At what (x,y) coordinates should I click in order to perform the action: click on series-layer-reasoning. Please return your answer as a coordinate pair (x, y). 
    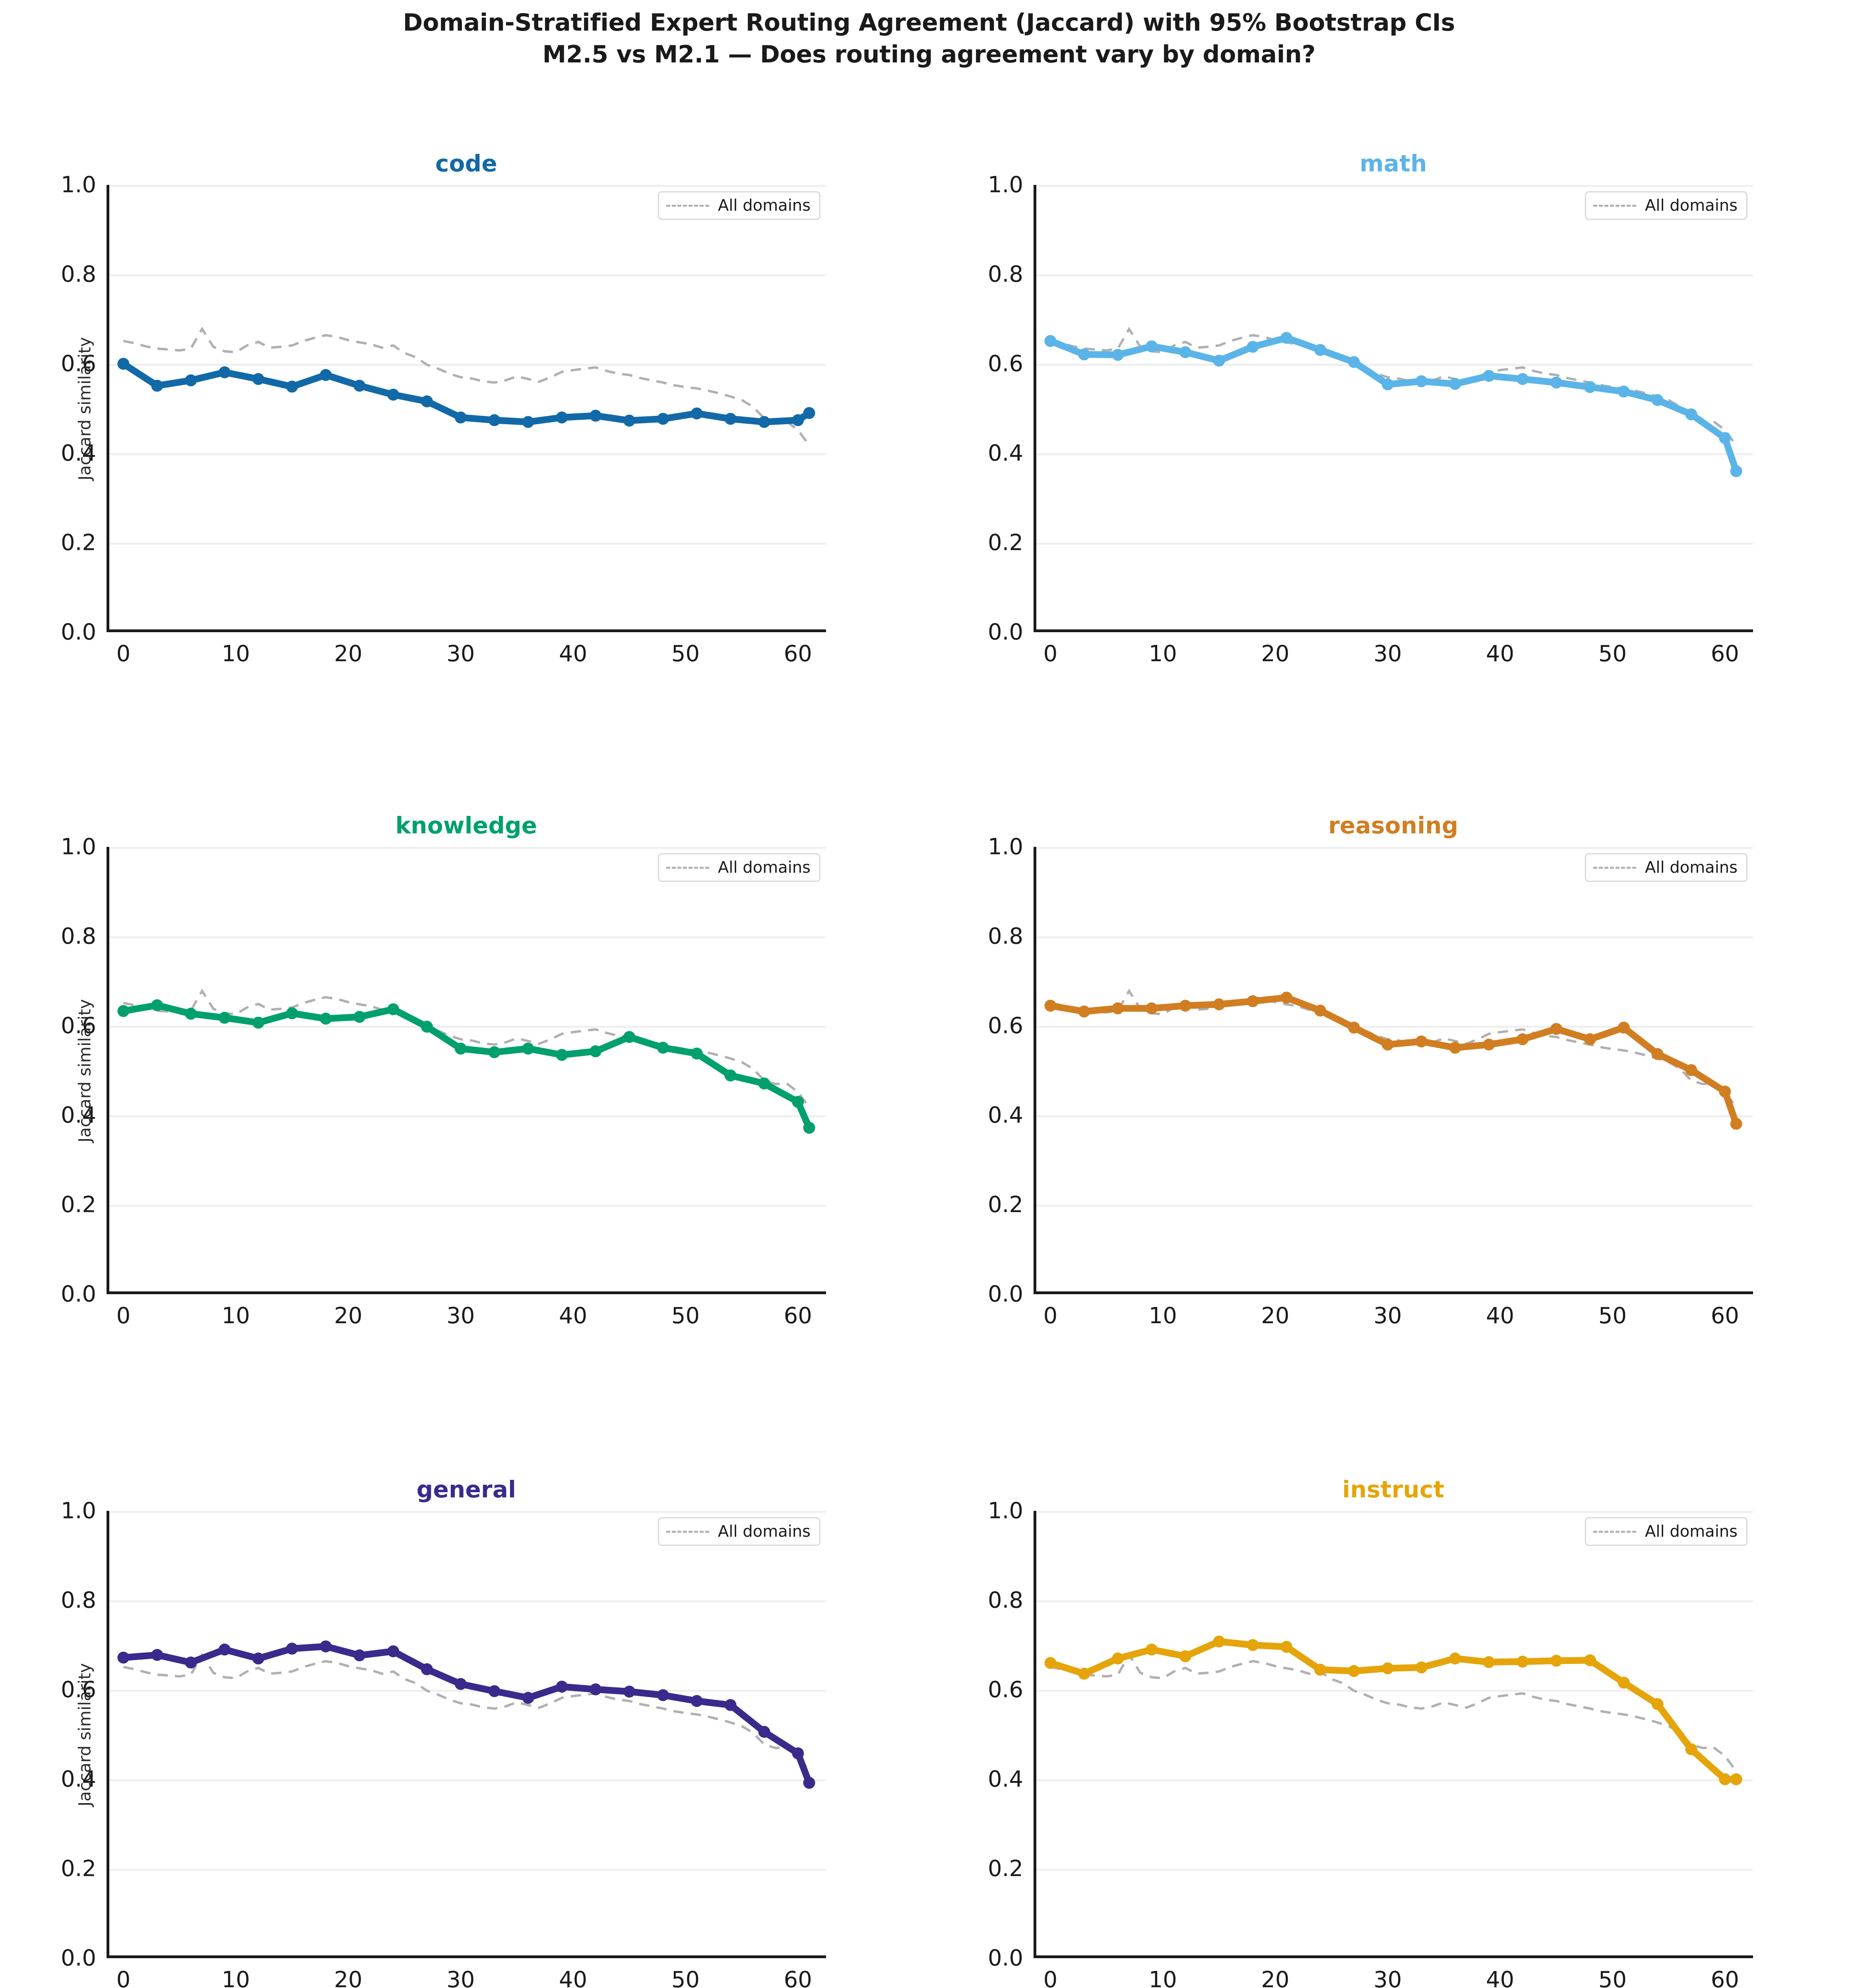
    Looking at the image, I should click on (1393, 1059).